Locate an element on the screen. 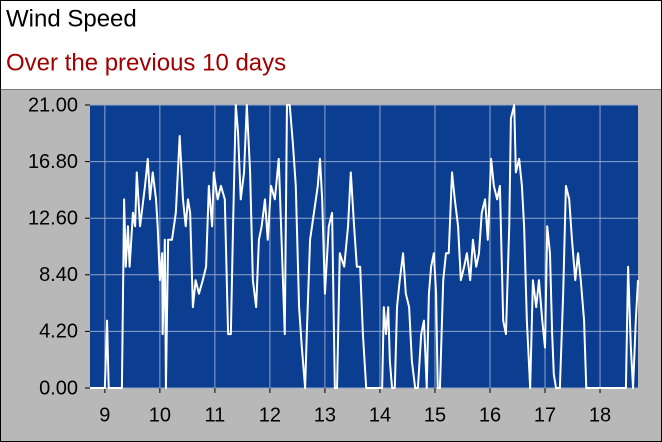 The width and height of the screenshot is (662, 442). y-tick-label: 21.00 is located at coordinates (53, 105).